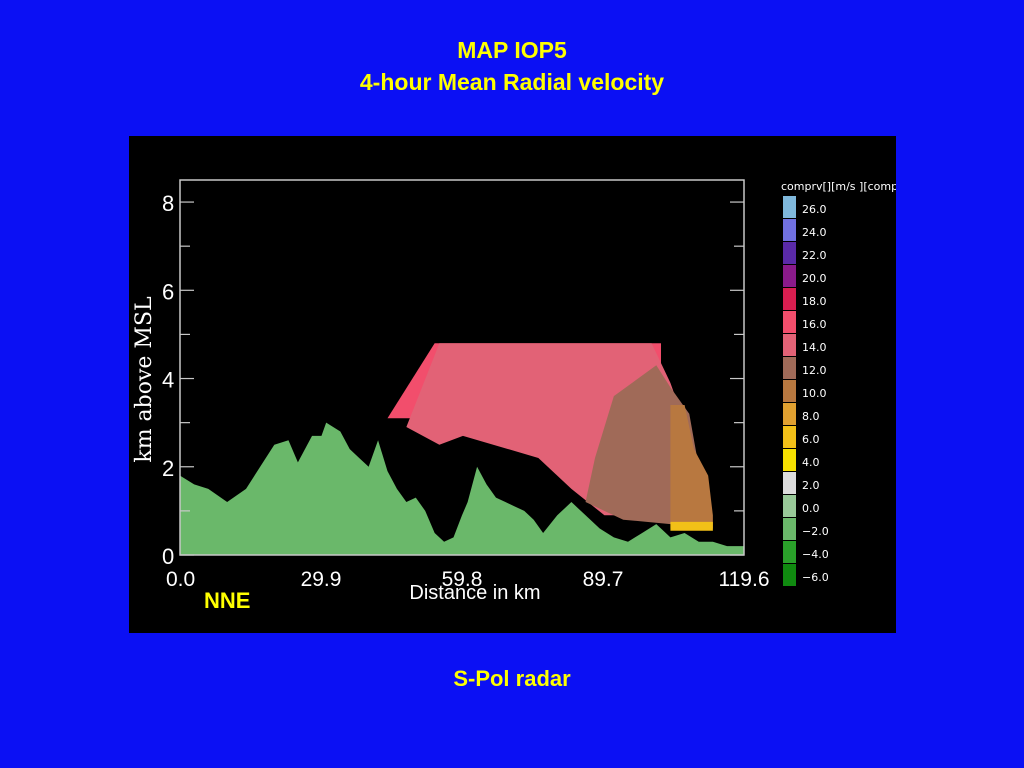  Describe the element at coordinates (814, 278) in the screenshot. I see `colorbar-label: 20.0` at that location.